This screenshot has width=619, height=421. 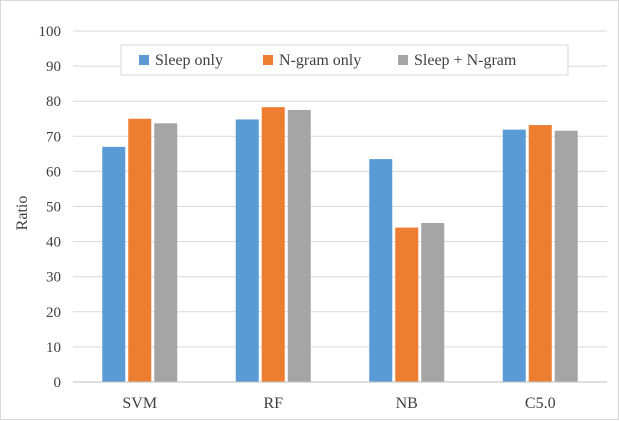 What do you see at coordinates (540, 403) in the screenshot?
I see `x-category-label: C5.0` at bounding box center [540, 403].